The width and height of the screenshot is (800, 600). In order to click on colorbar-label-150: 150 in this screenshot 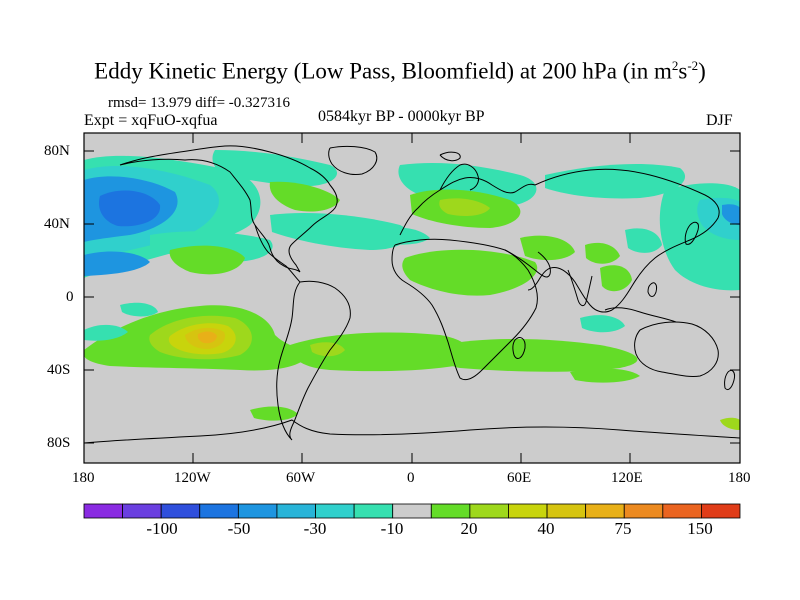, I will do `click(700, 528)`.